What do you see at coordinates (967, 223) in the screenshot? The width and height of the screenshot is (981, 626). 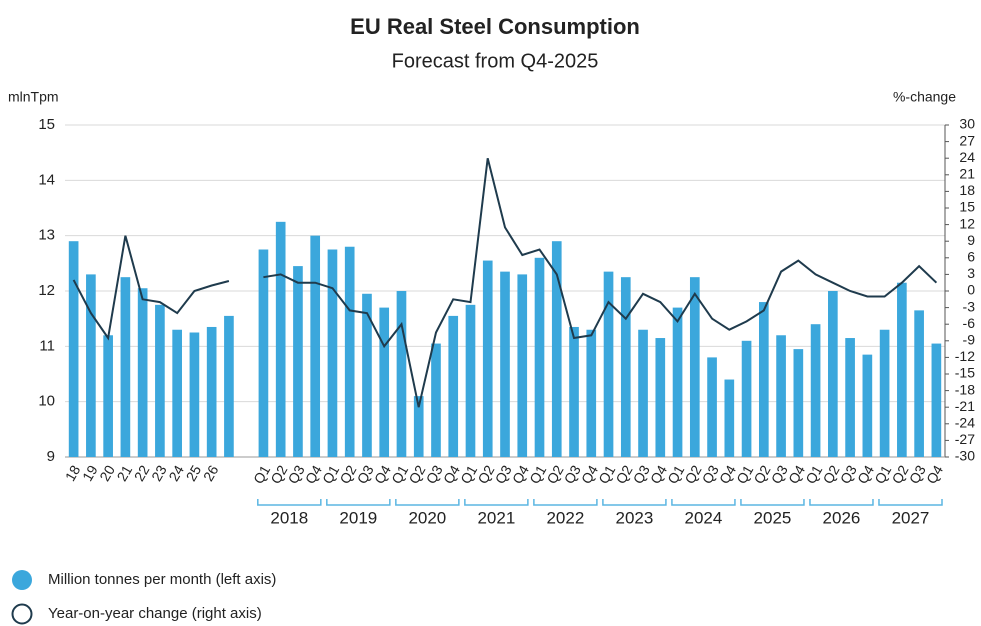 I see `y2-tick-label: 12` at bounding box center [967, 223].